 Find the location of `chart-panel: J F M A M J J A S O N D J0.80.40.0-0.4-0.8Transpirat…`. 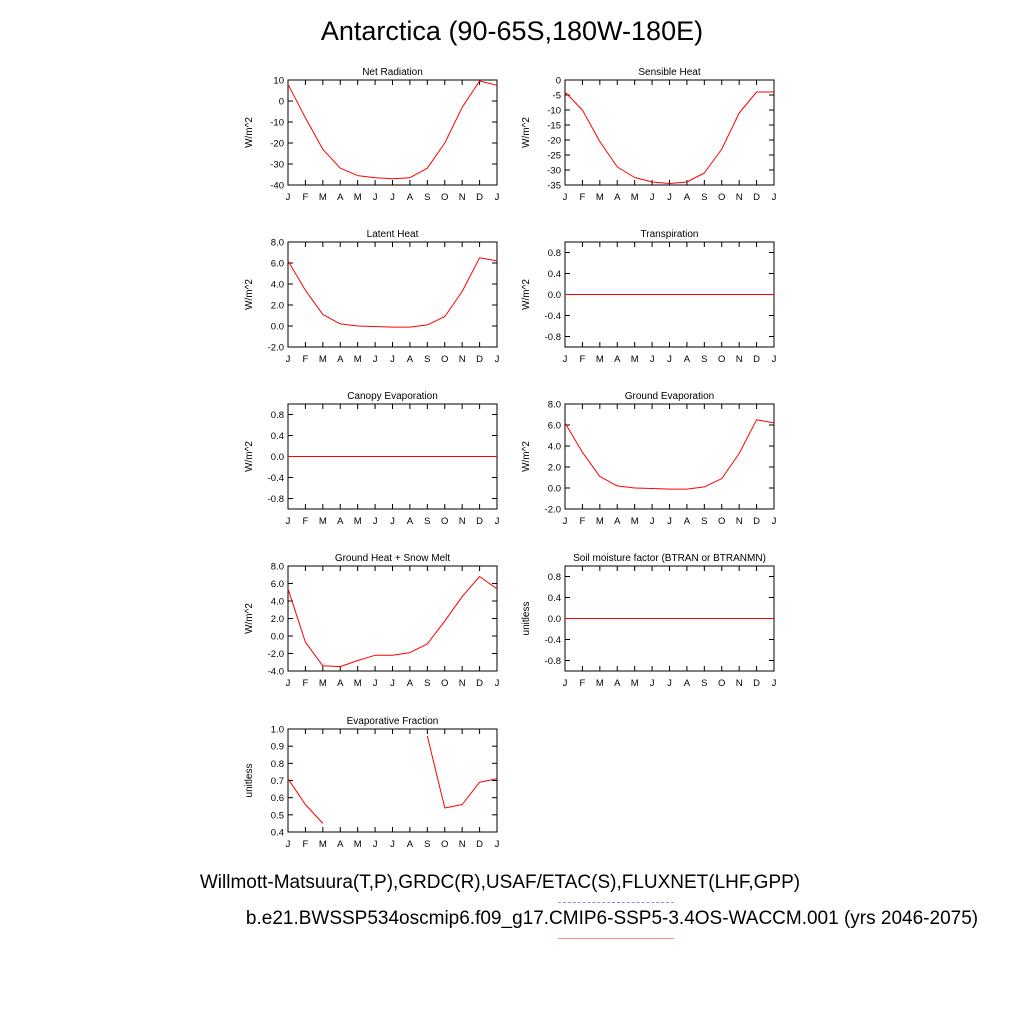

chart-panel: J F M A M J J A S O N D J0.80.40.0-0.4-0.8Transpirat… is located at coordinates (649, 297).